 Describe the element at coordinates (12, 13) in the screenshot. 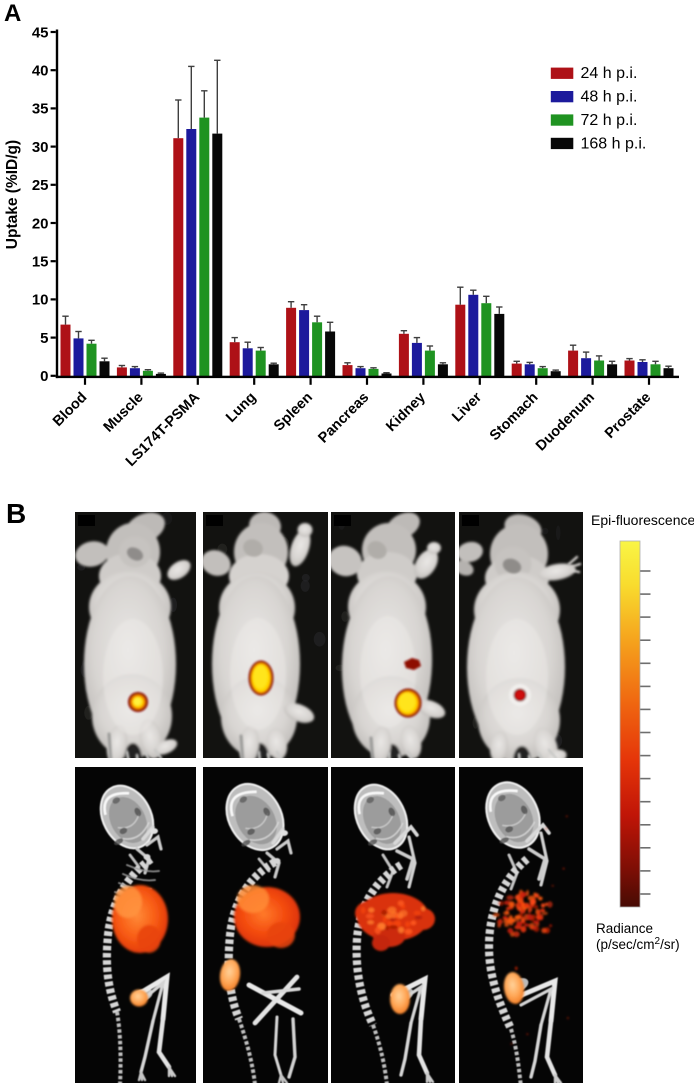

I see `svg-text: A` at that location.